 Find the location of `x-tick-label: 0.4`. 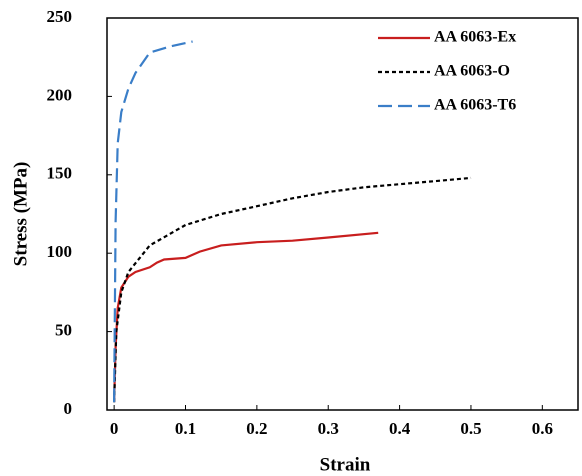

x-tick-label: 0.4 is located at coordinates (400, 428).